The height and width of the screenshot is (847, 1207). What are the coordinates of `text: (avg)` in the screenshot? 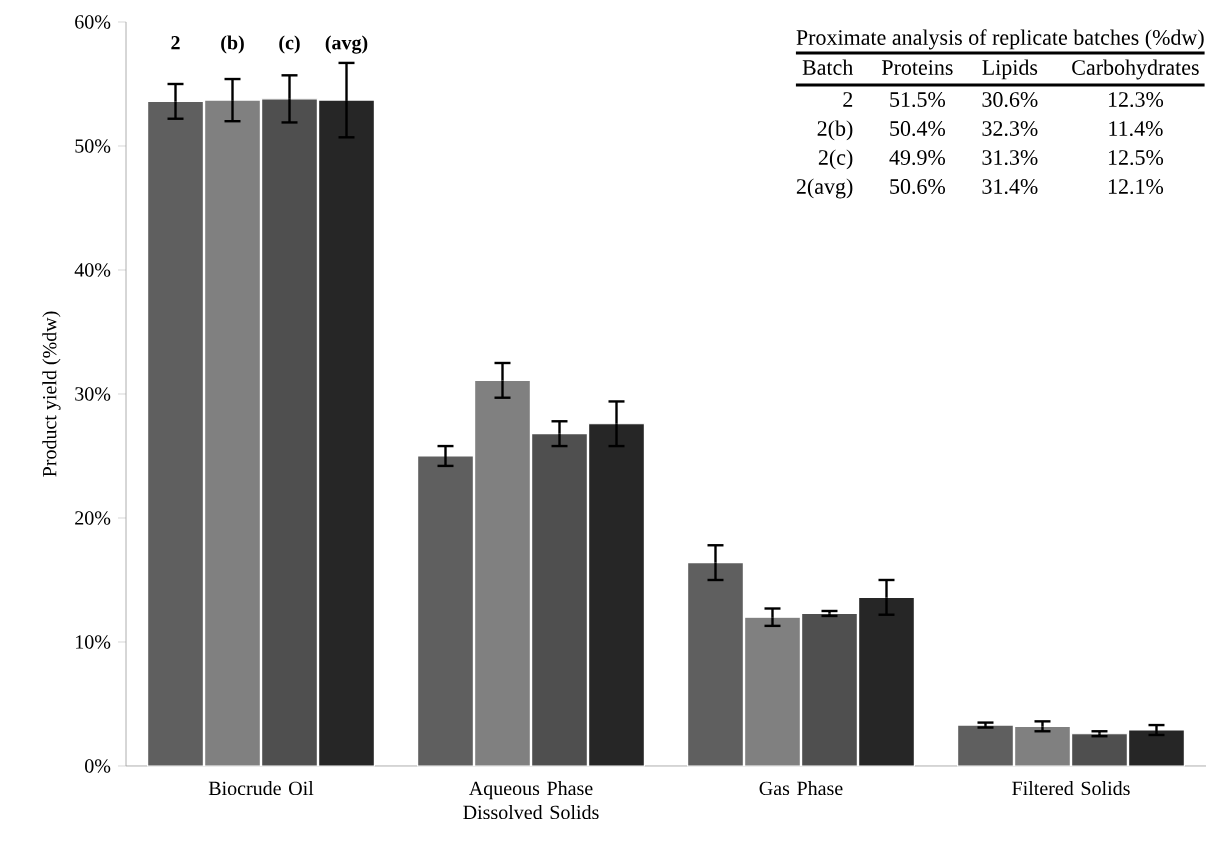 It's located at (346, 44).